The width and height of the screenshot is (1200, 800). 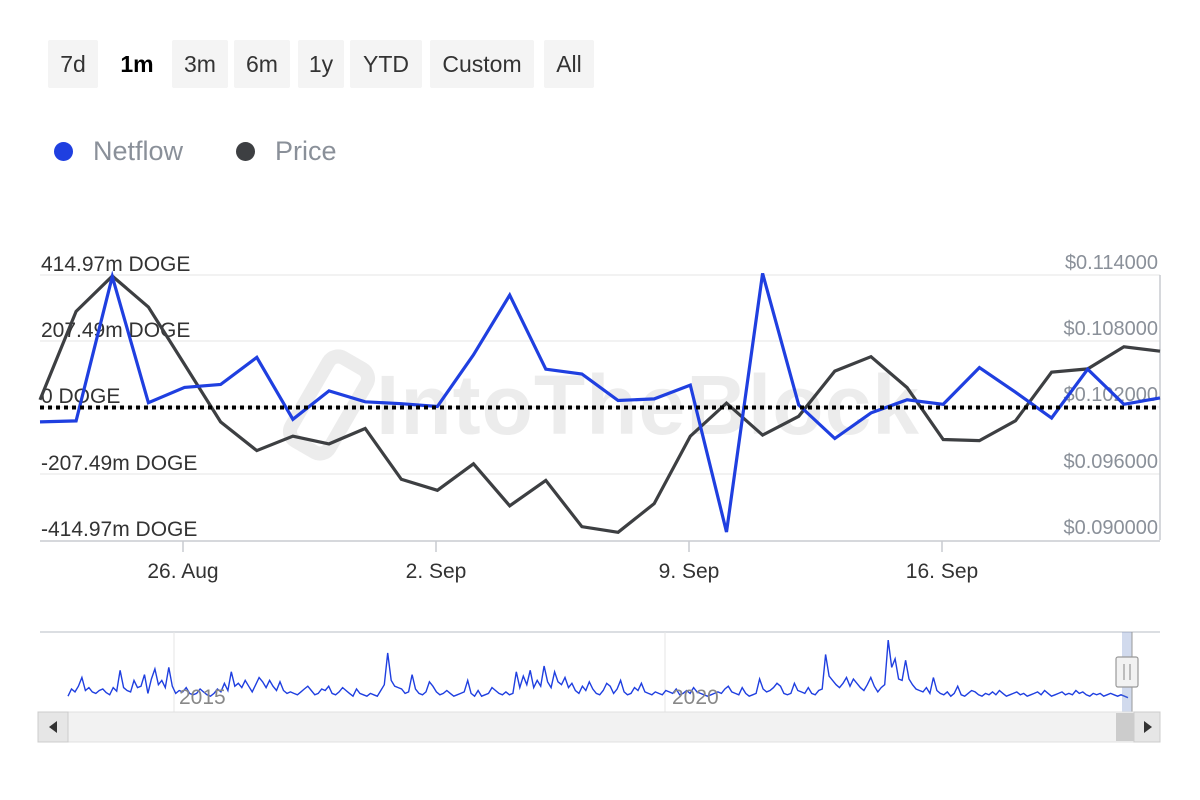 I want to click on left-axis-tick-label: 414.97m DOGE, so click(x=115, y=264).